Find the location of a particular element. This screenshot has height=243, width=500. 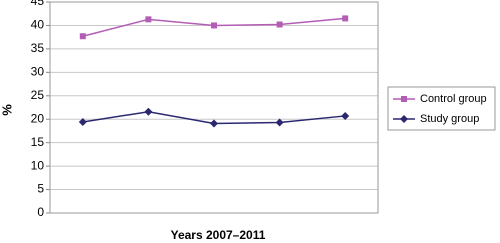

y-tick-label: 30 is located at coordinates (38, 72).